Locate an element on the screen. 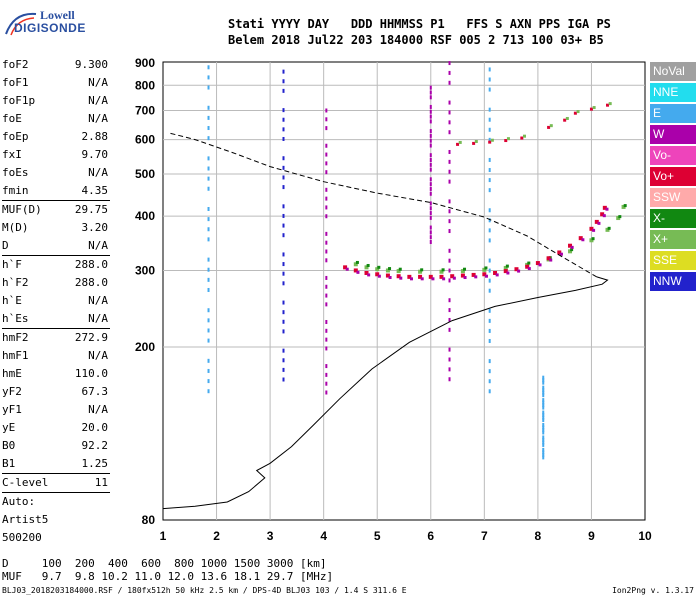 This screenshot has width=700, height=600. param-value: 272.9 is located at coordinates (91, 337).